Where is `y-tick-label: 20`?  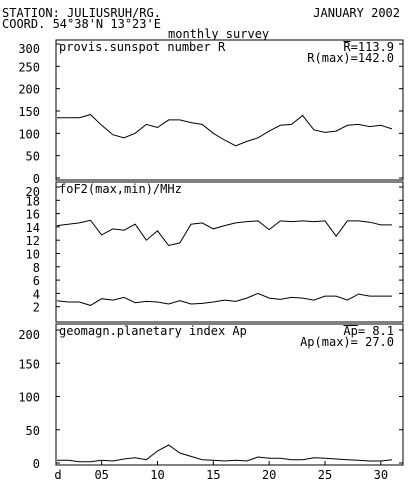
y-tick-label: 20 is located at coordinates (33, 192).